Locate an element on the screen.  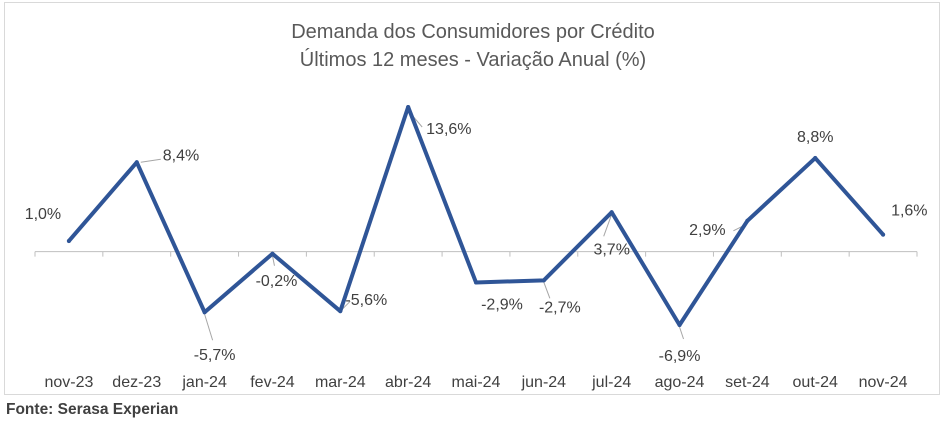
data-label: 2,9% is located at coordinates (707, 230).